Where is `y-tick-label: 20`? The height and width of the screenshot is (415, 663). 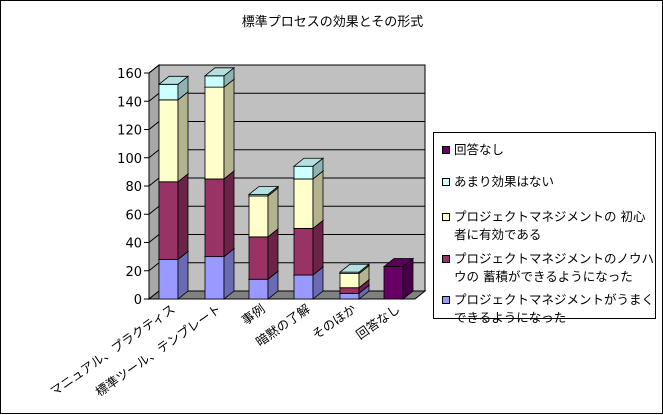
y-tick-label: 20 is located at coordinates (133, 272).